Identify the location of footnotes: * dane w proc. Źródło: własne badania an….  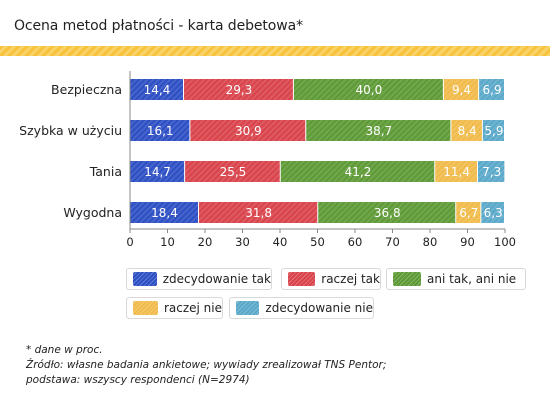
(206, 365).